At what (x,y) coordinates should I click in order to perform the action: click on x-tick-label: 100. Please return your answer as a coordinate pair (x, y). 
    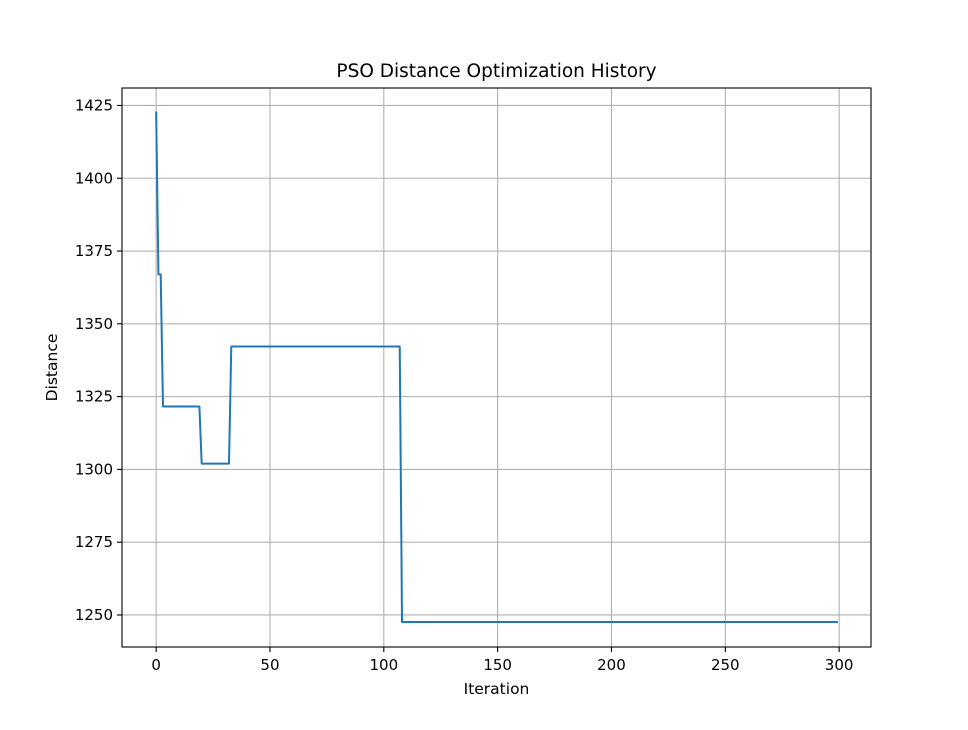
    Looking at the image, I should click on (383, 665).